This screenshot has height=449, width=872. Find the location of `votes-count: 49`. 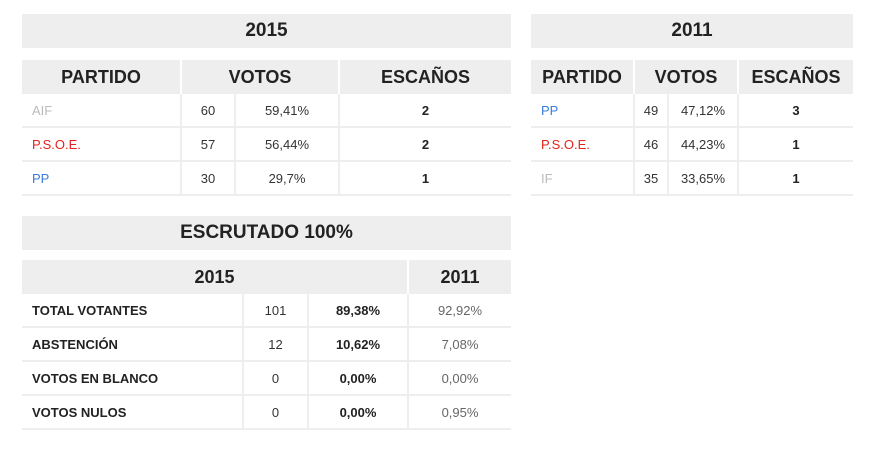

votes-count: 49 is located at coordinates (652, 111).